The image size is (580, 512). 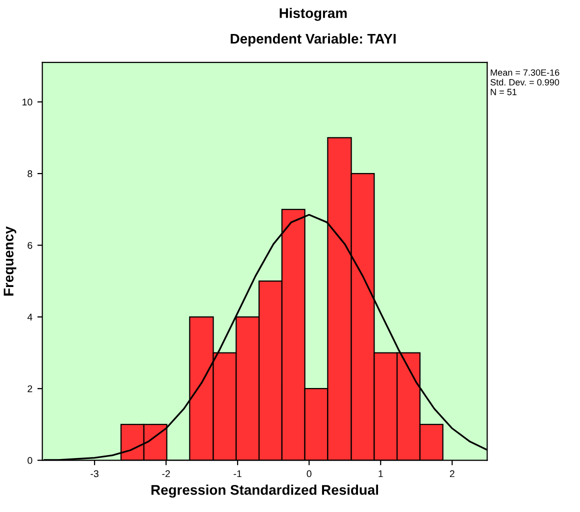 What do you see at coordinates (30, 460) in the screenshot?
I see `y-tick-label: 0` at bounding box center [30, 460].